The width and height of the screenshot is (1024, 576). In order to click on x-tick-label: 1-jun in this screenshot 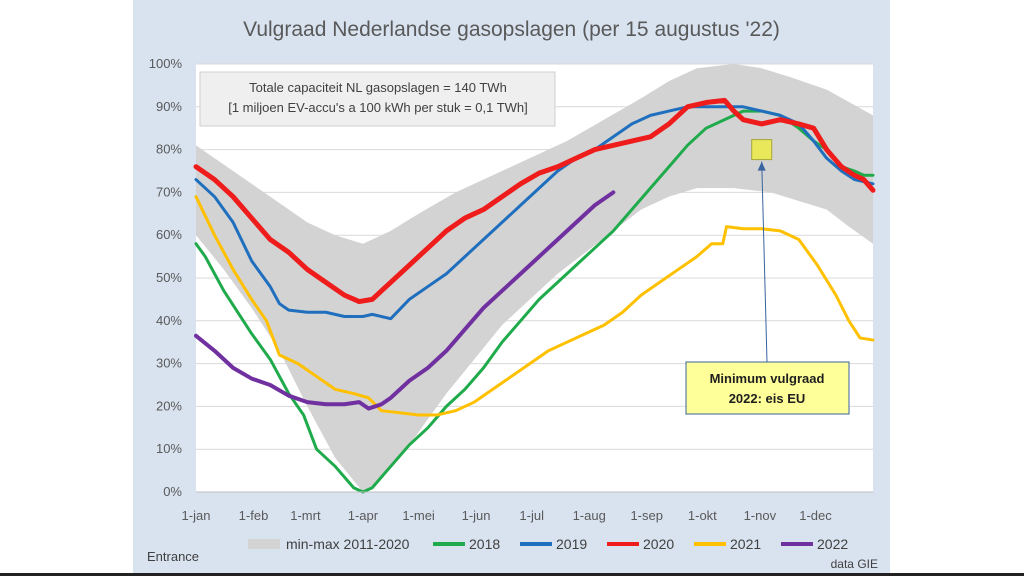, I will do `click(476, 515)`.